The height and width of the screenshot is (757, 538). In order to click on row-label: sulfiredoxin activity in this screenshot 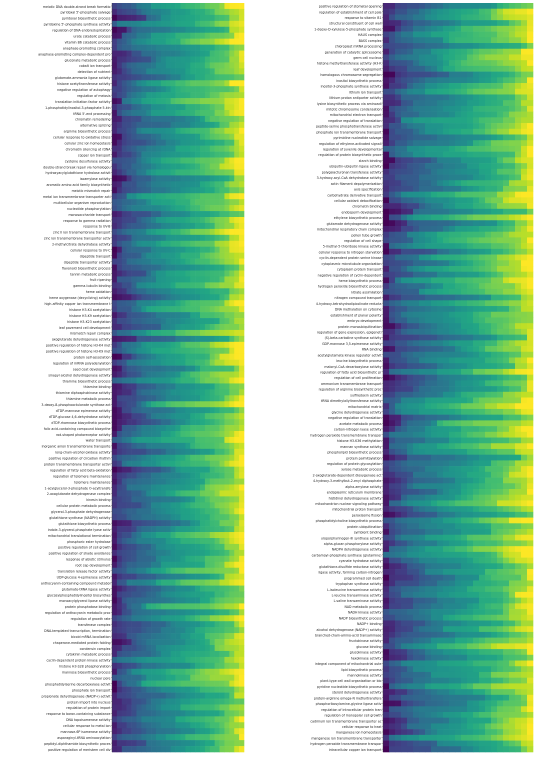, I will do `click(365, 395)`.